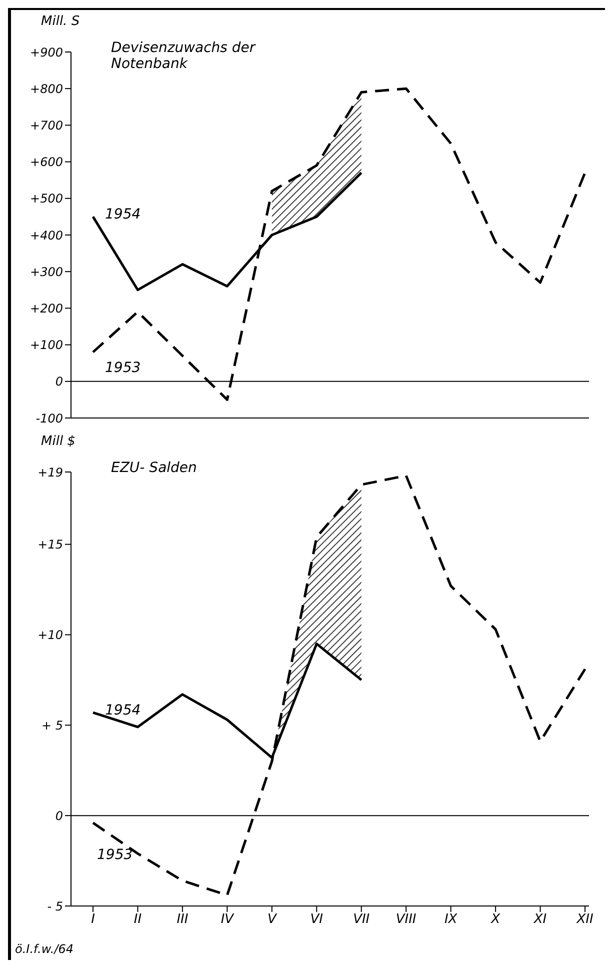  I want to click on x-tick-label: III, so click(182, 920).